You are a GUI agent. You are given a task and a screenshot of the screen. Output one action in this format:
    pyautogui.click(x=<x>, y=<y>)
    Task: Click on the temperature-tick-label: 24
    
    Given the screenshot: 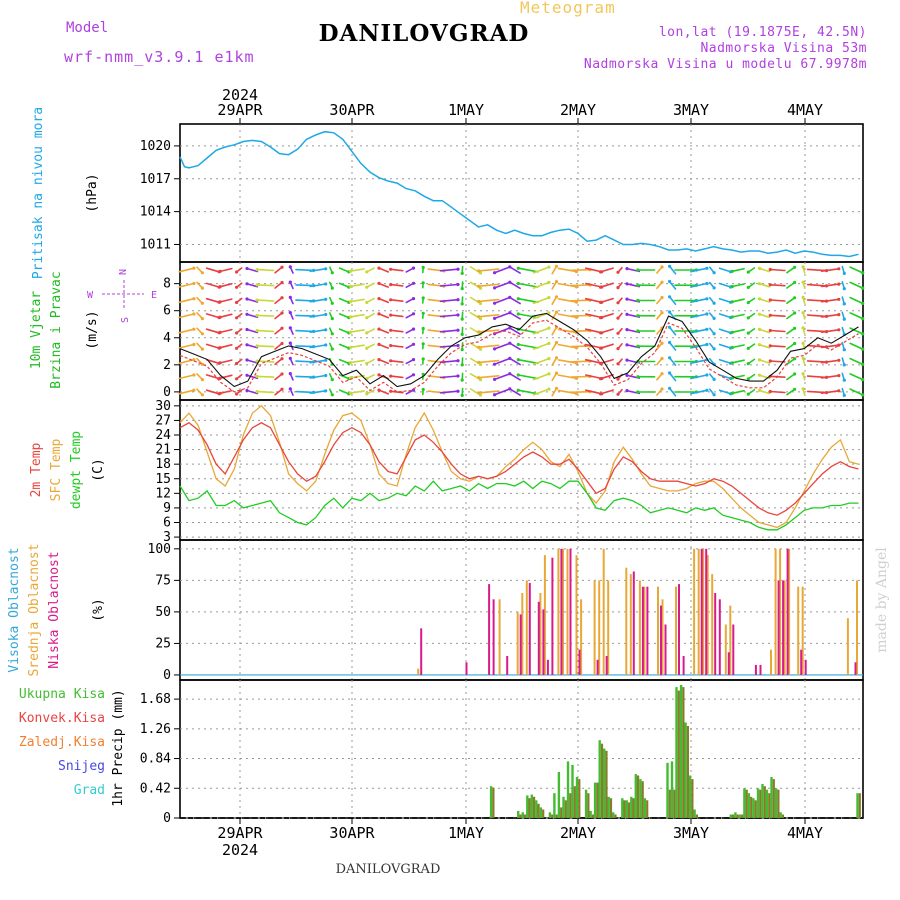 What is the action you would take?
    pyautogui.click(x=163, y=435)
    